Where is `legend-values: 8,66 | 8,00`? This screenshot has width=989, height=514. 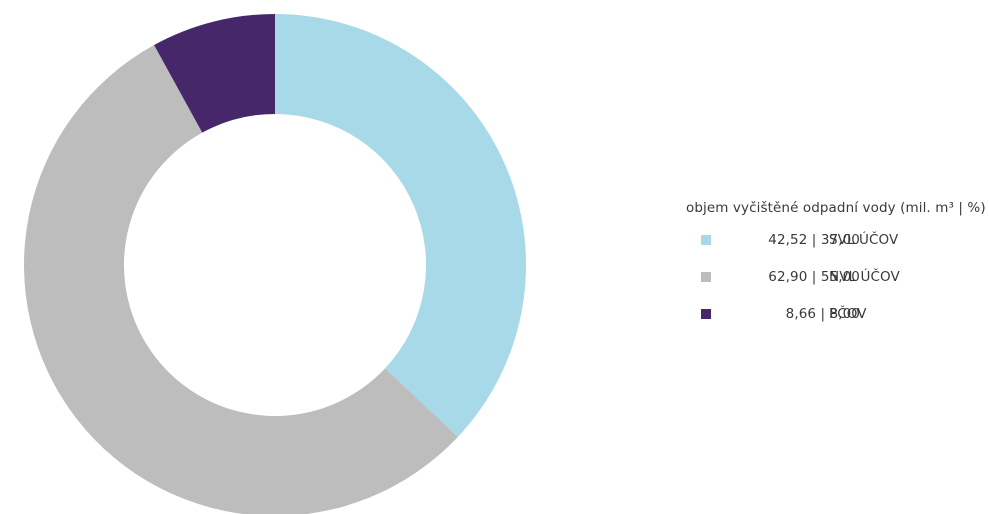 legend-values: 8,66 | 8,00 is located at coordinates (822, 314).